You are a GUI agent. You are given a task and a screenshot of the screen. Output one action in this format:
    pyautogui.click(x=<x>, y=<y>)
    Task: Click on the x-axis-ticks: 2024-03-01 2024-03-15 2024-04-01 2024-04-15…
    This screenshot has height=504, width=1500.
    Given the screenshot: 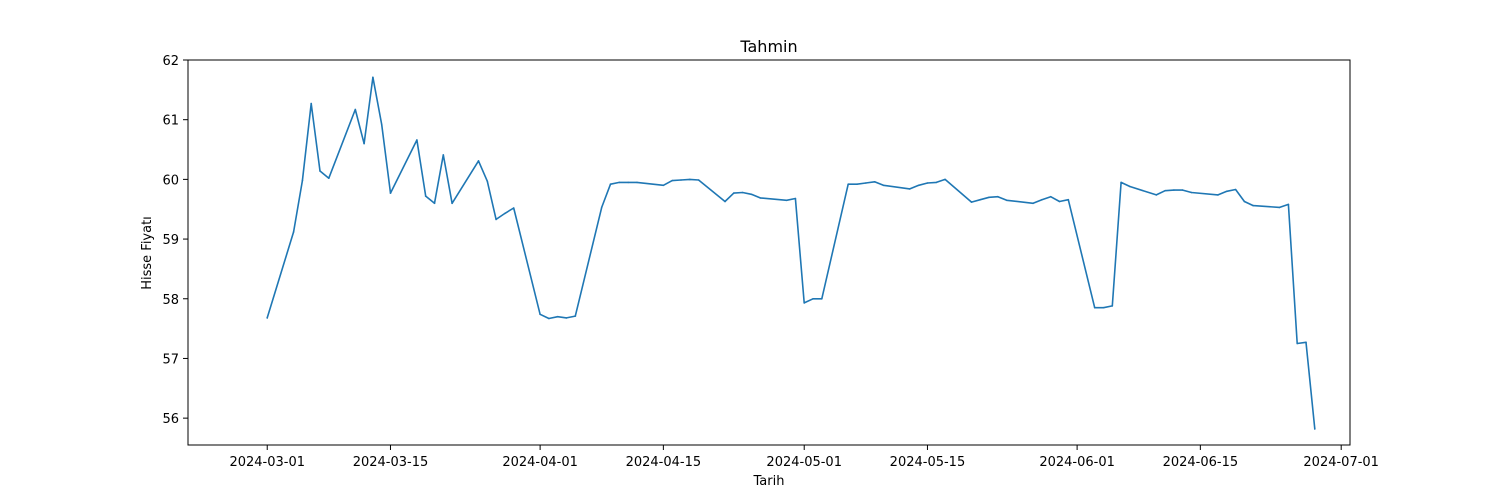 What is the action you would take?
    pyautogui.click(x=804, y=457)
    